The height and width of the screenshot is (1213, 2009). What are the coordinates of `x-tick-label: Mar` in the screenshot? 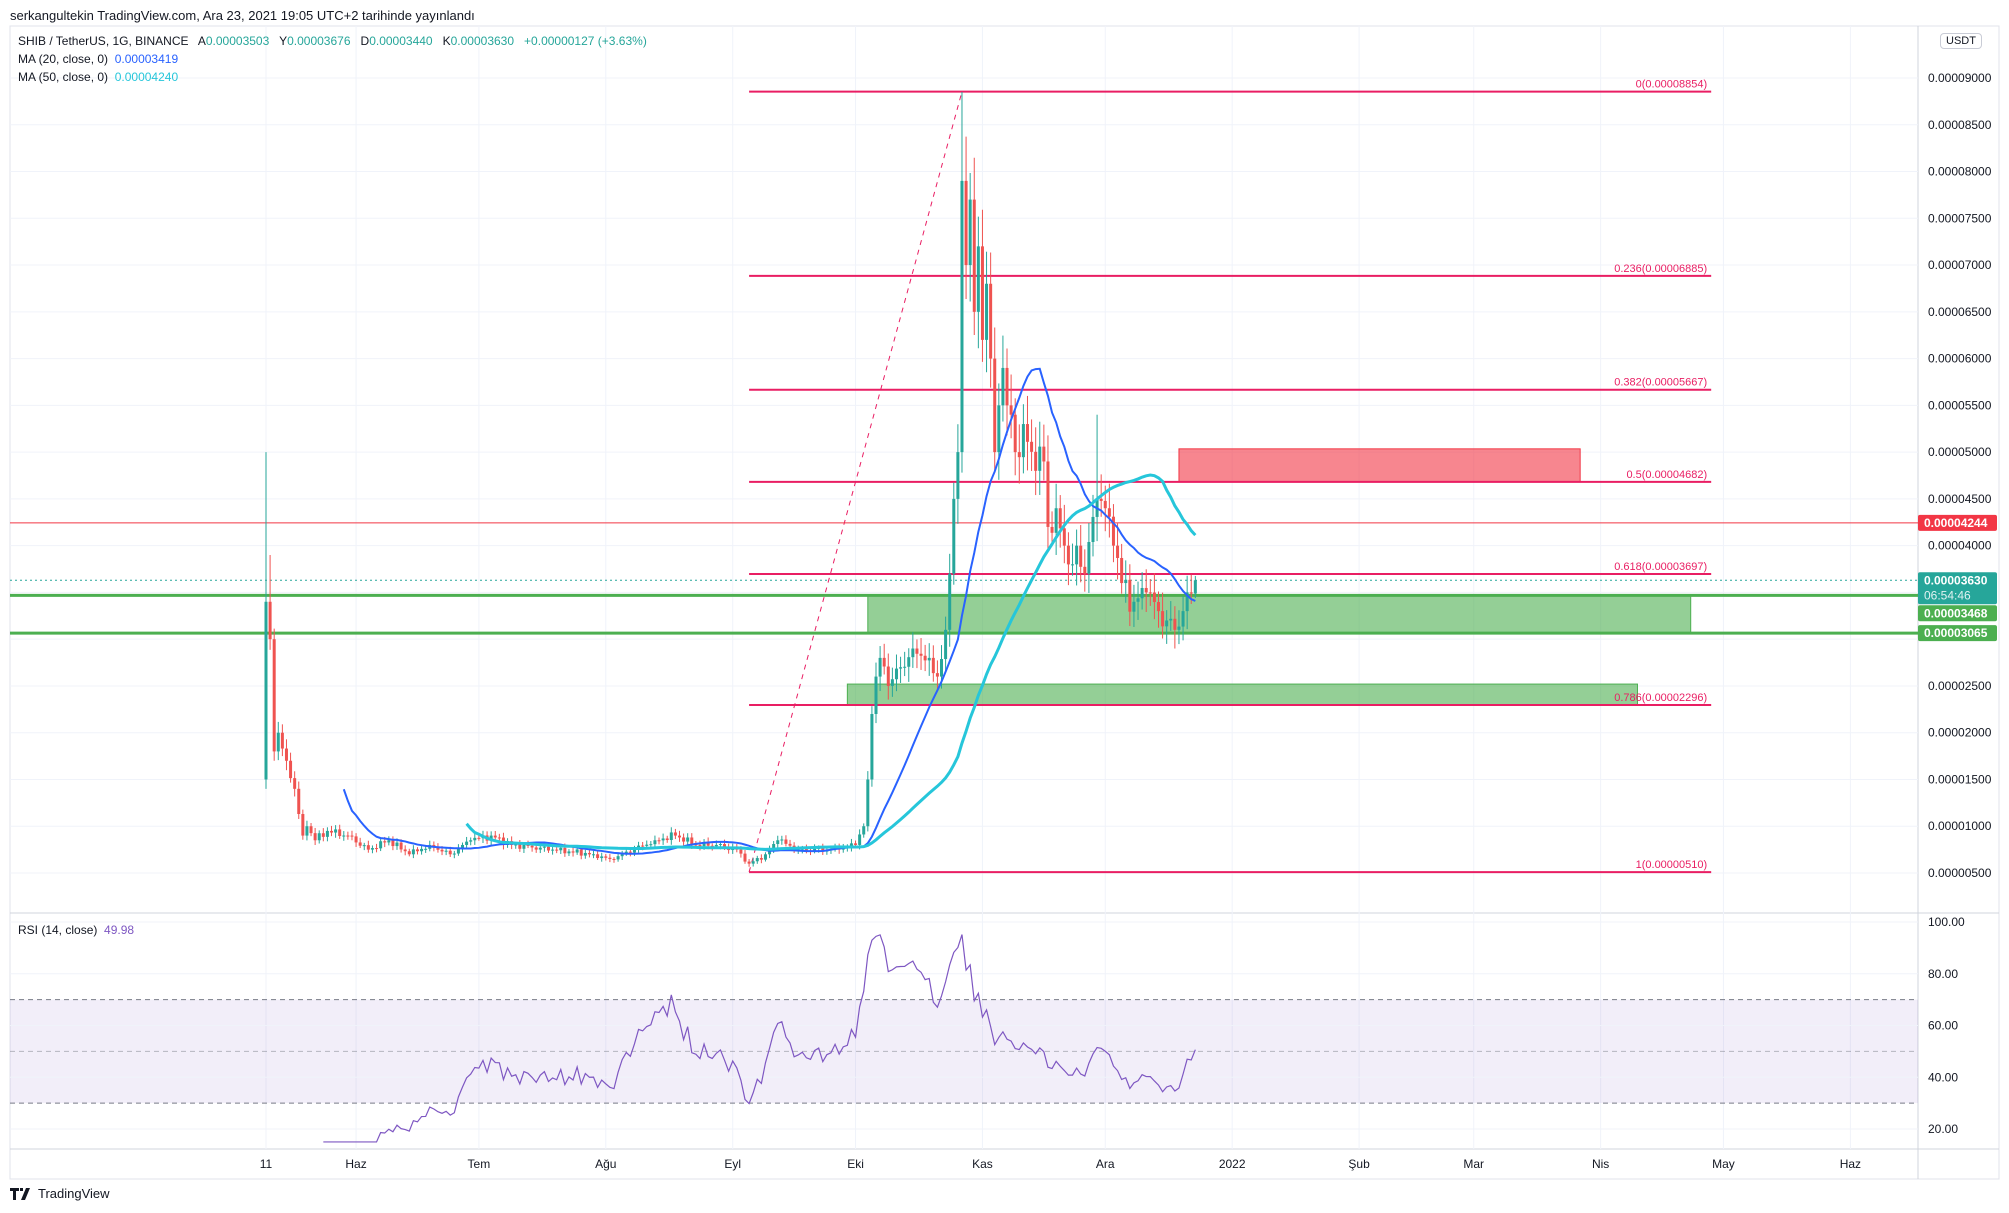 It's located at (1473, 1164).